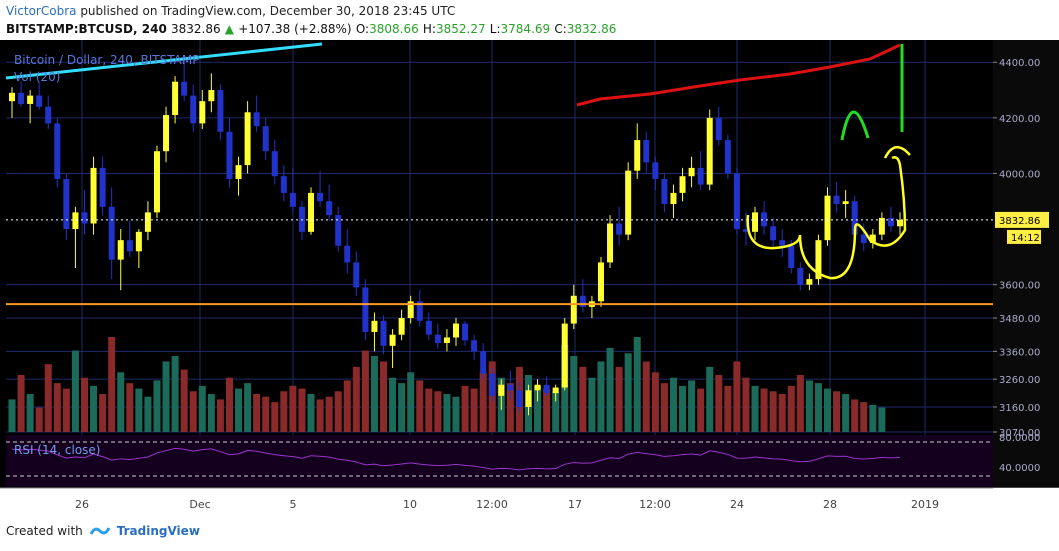  I want to click on ema-line, so click(738, 75).